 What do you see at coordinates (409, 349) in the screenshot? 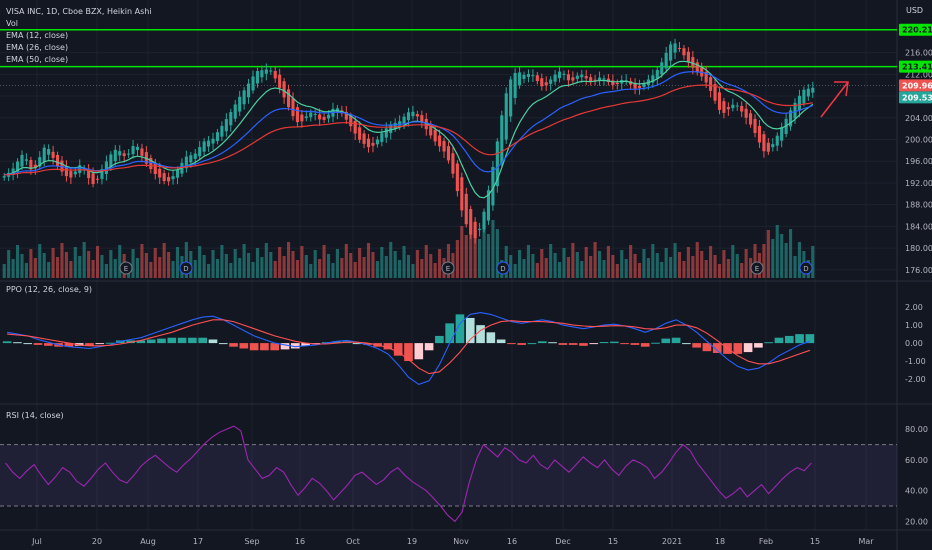
I see `ppo-line` at bounding box center [409, 349].